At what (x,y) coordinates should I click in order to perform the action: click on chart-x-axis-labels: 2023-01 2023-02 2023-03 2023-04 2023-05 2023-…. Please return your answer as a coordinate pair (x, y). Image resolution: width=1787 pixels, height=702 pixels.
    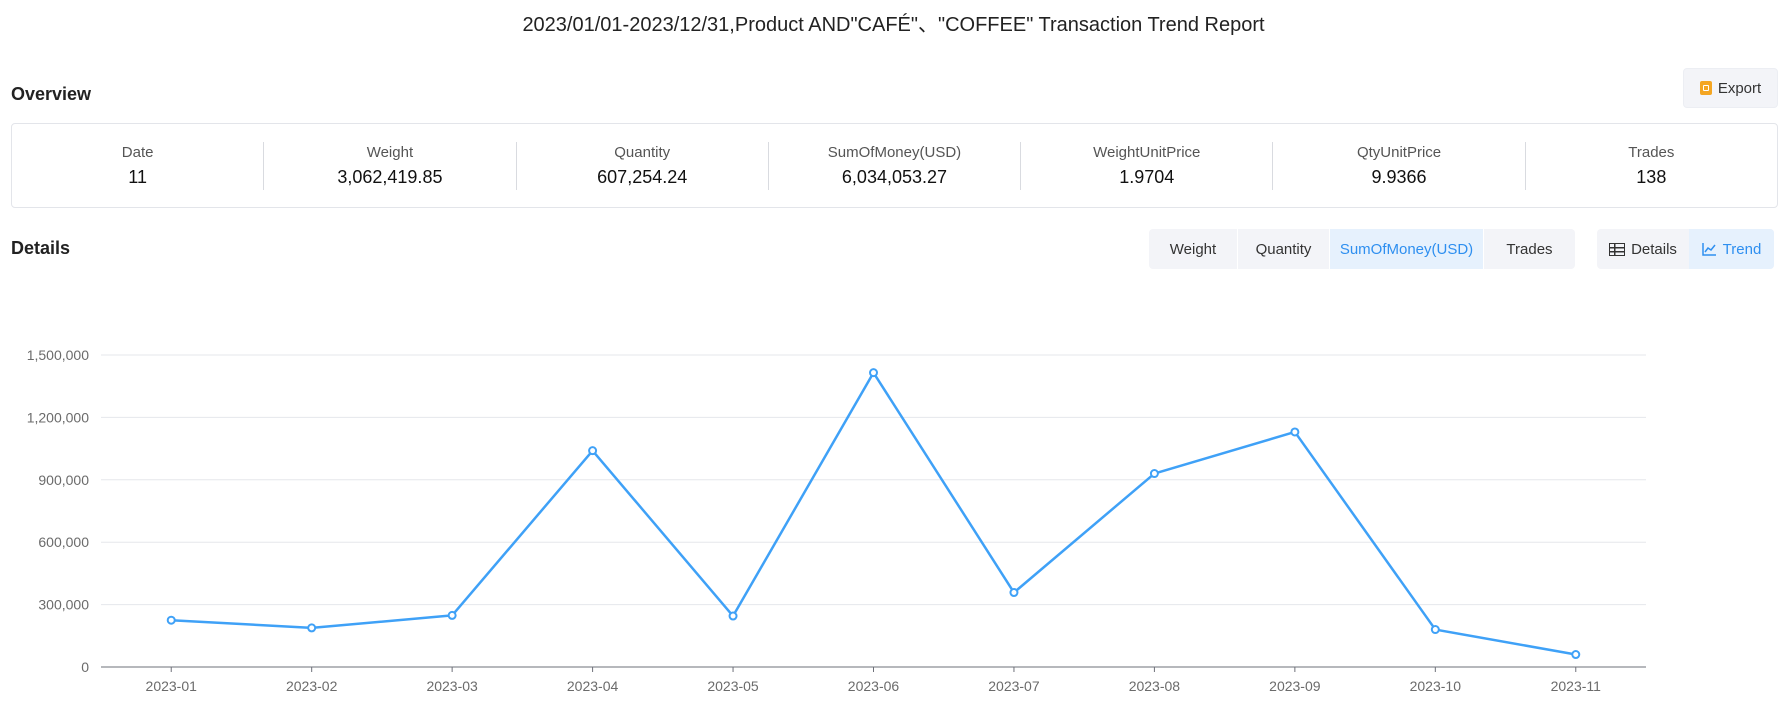
    Looking at the image, I should click on (874, 686).